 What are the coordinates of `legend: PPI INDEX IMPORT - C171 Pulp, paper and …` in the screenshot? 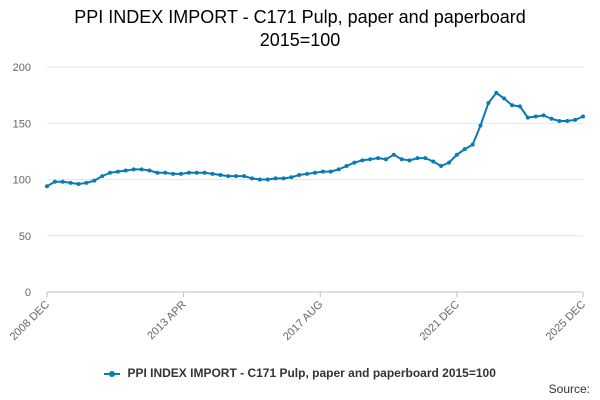 It's located at (300, 373).